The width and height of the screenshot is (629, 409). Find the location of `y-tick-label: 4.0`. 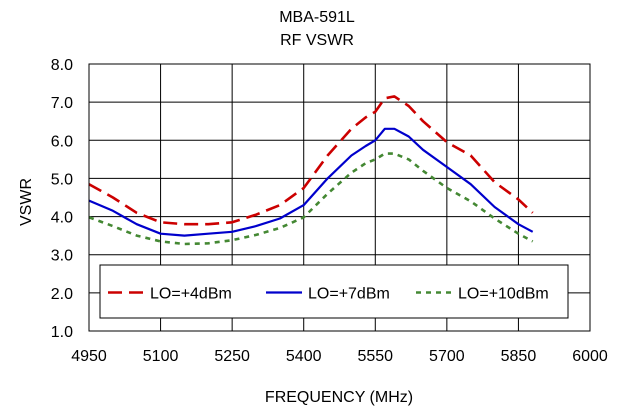

y-tick-label: 4.0 is located at coordinates (62, 218).